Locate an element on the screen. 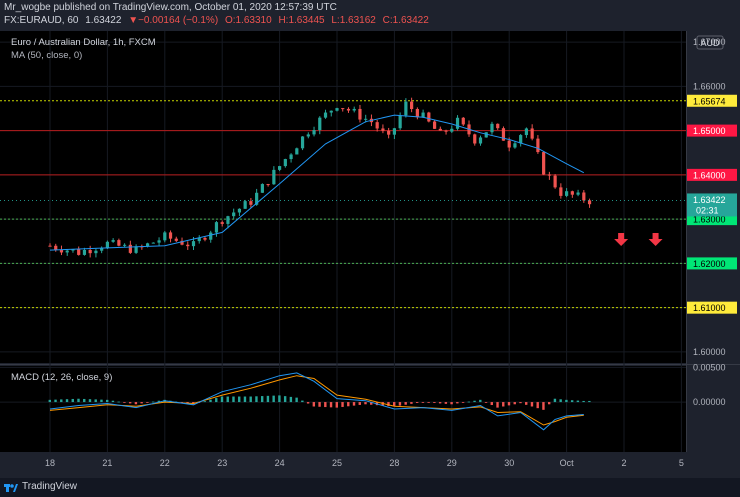  level-badge-label: 1.63000 is located at coordinates (709, 220).